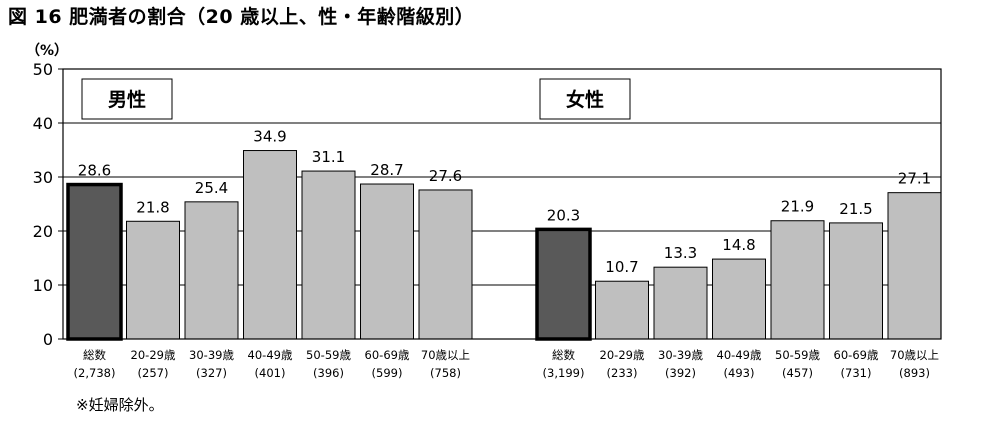 Image resolution: width=995 pixels, height=421 pixels. I want to click on bar-value-label: 34.9, so click(269, 137).